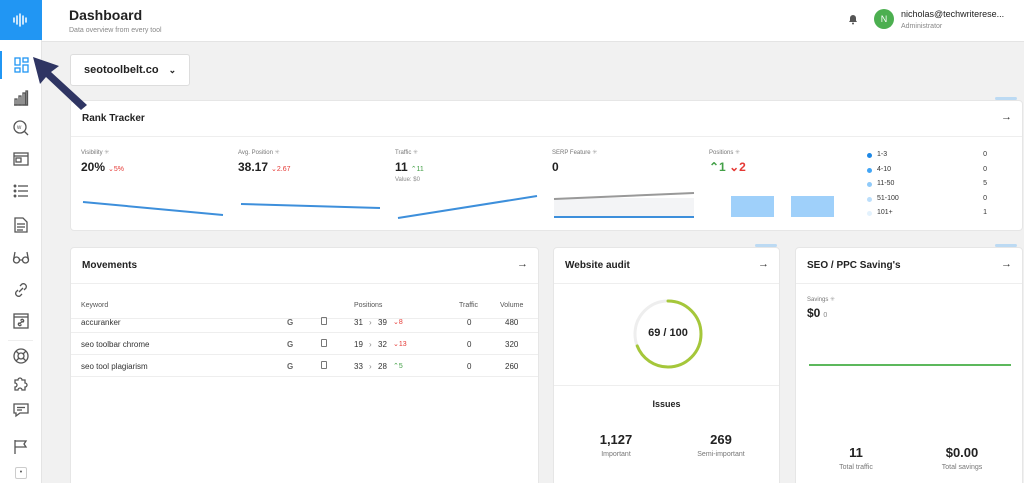  I want to click on positions-down: ⌄2, so click(737, 167).